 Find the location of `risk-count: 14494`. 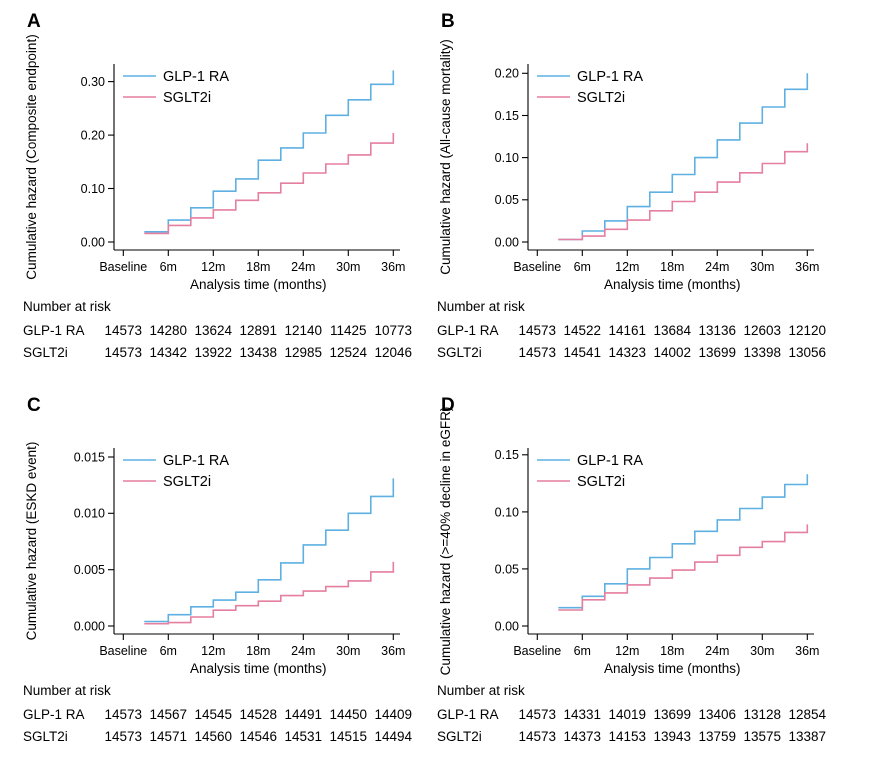

risk-count: 14494 is located at coordinates (393, 736).